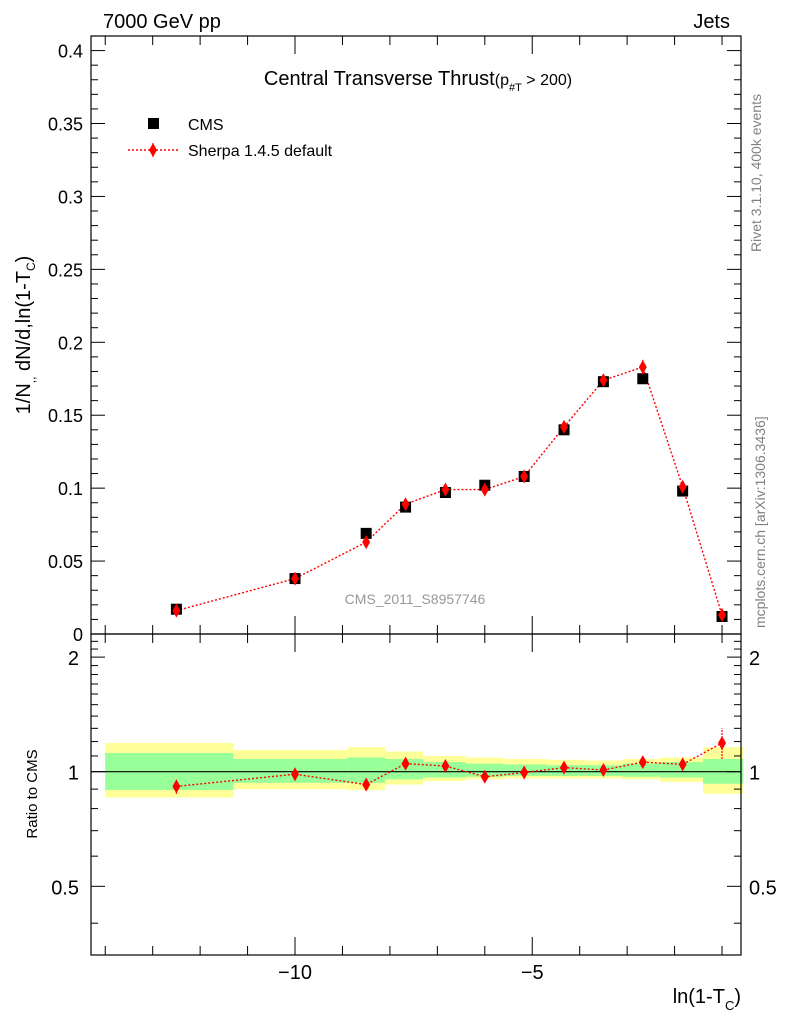 This screenshot has height=1024, width=786. What do you see at coordinates (70, 52) in the screenshot?
I see `y-tick-label: 0.4` at bounding box center [70, 52].